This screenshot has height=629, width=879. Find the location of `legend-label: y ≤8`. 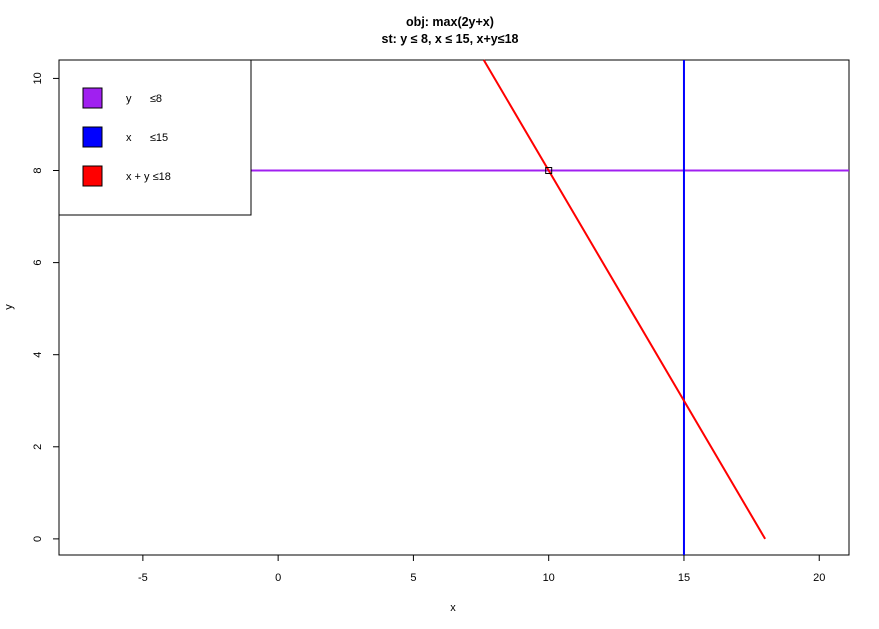

legend-label: y ≤8 is located at coordinates (144, 99).